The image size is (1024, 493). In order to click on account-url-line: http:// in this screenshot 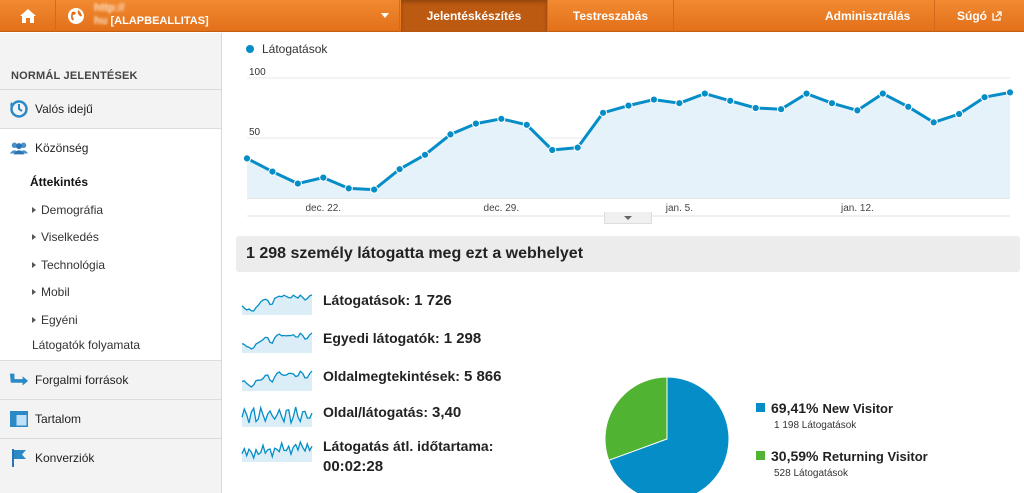, I will do `click(109, 8)`.